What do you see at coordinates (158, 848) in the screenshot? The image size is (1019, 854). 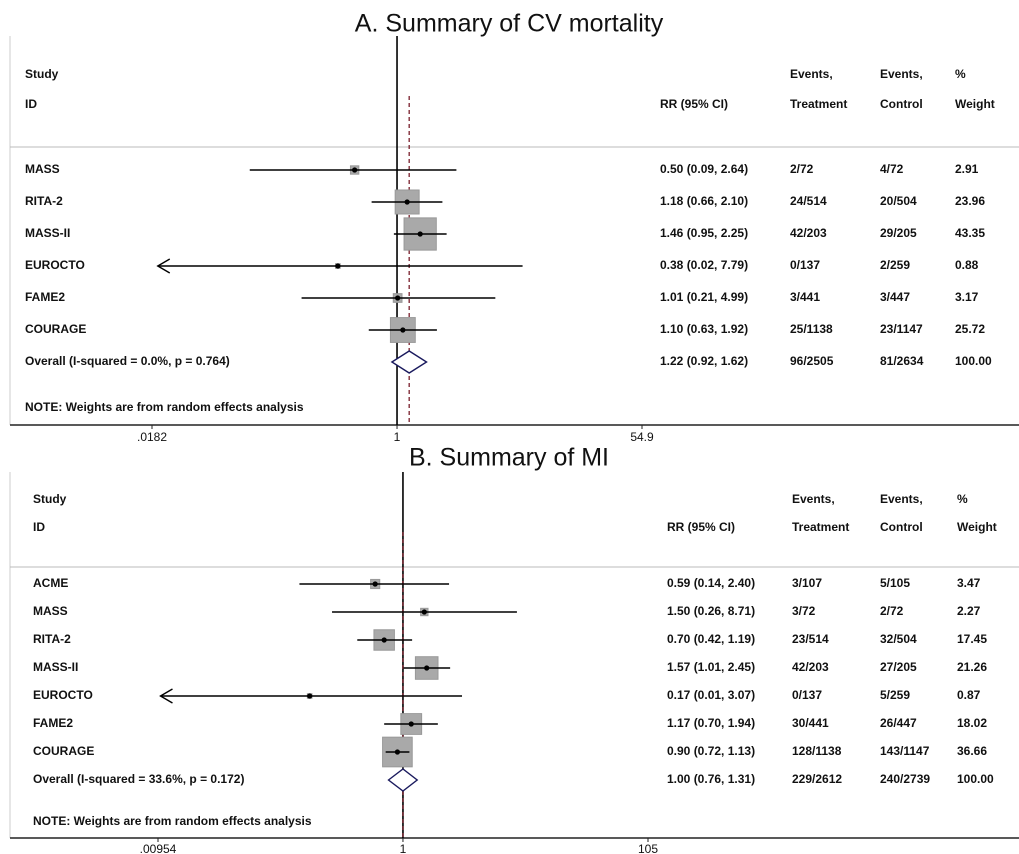 I see `x-tick-label: .00954` at bounding box center [158, 848].